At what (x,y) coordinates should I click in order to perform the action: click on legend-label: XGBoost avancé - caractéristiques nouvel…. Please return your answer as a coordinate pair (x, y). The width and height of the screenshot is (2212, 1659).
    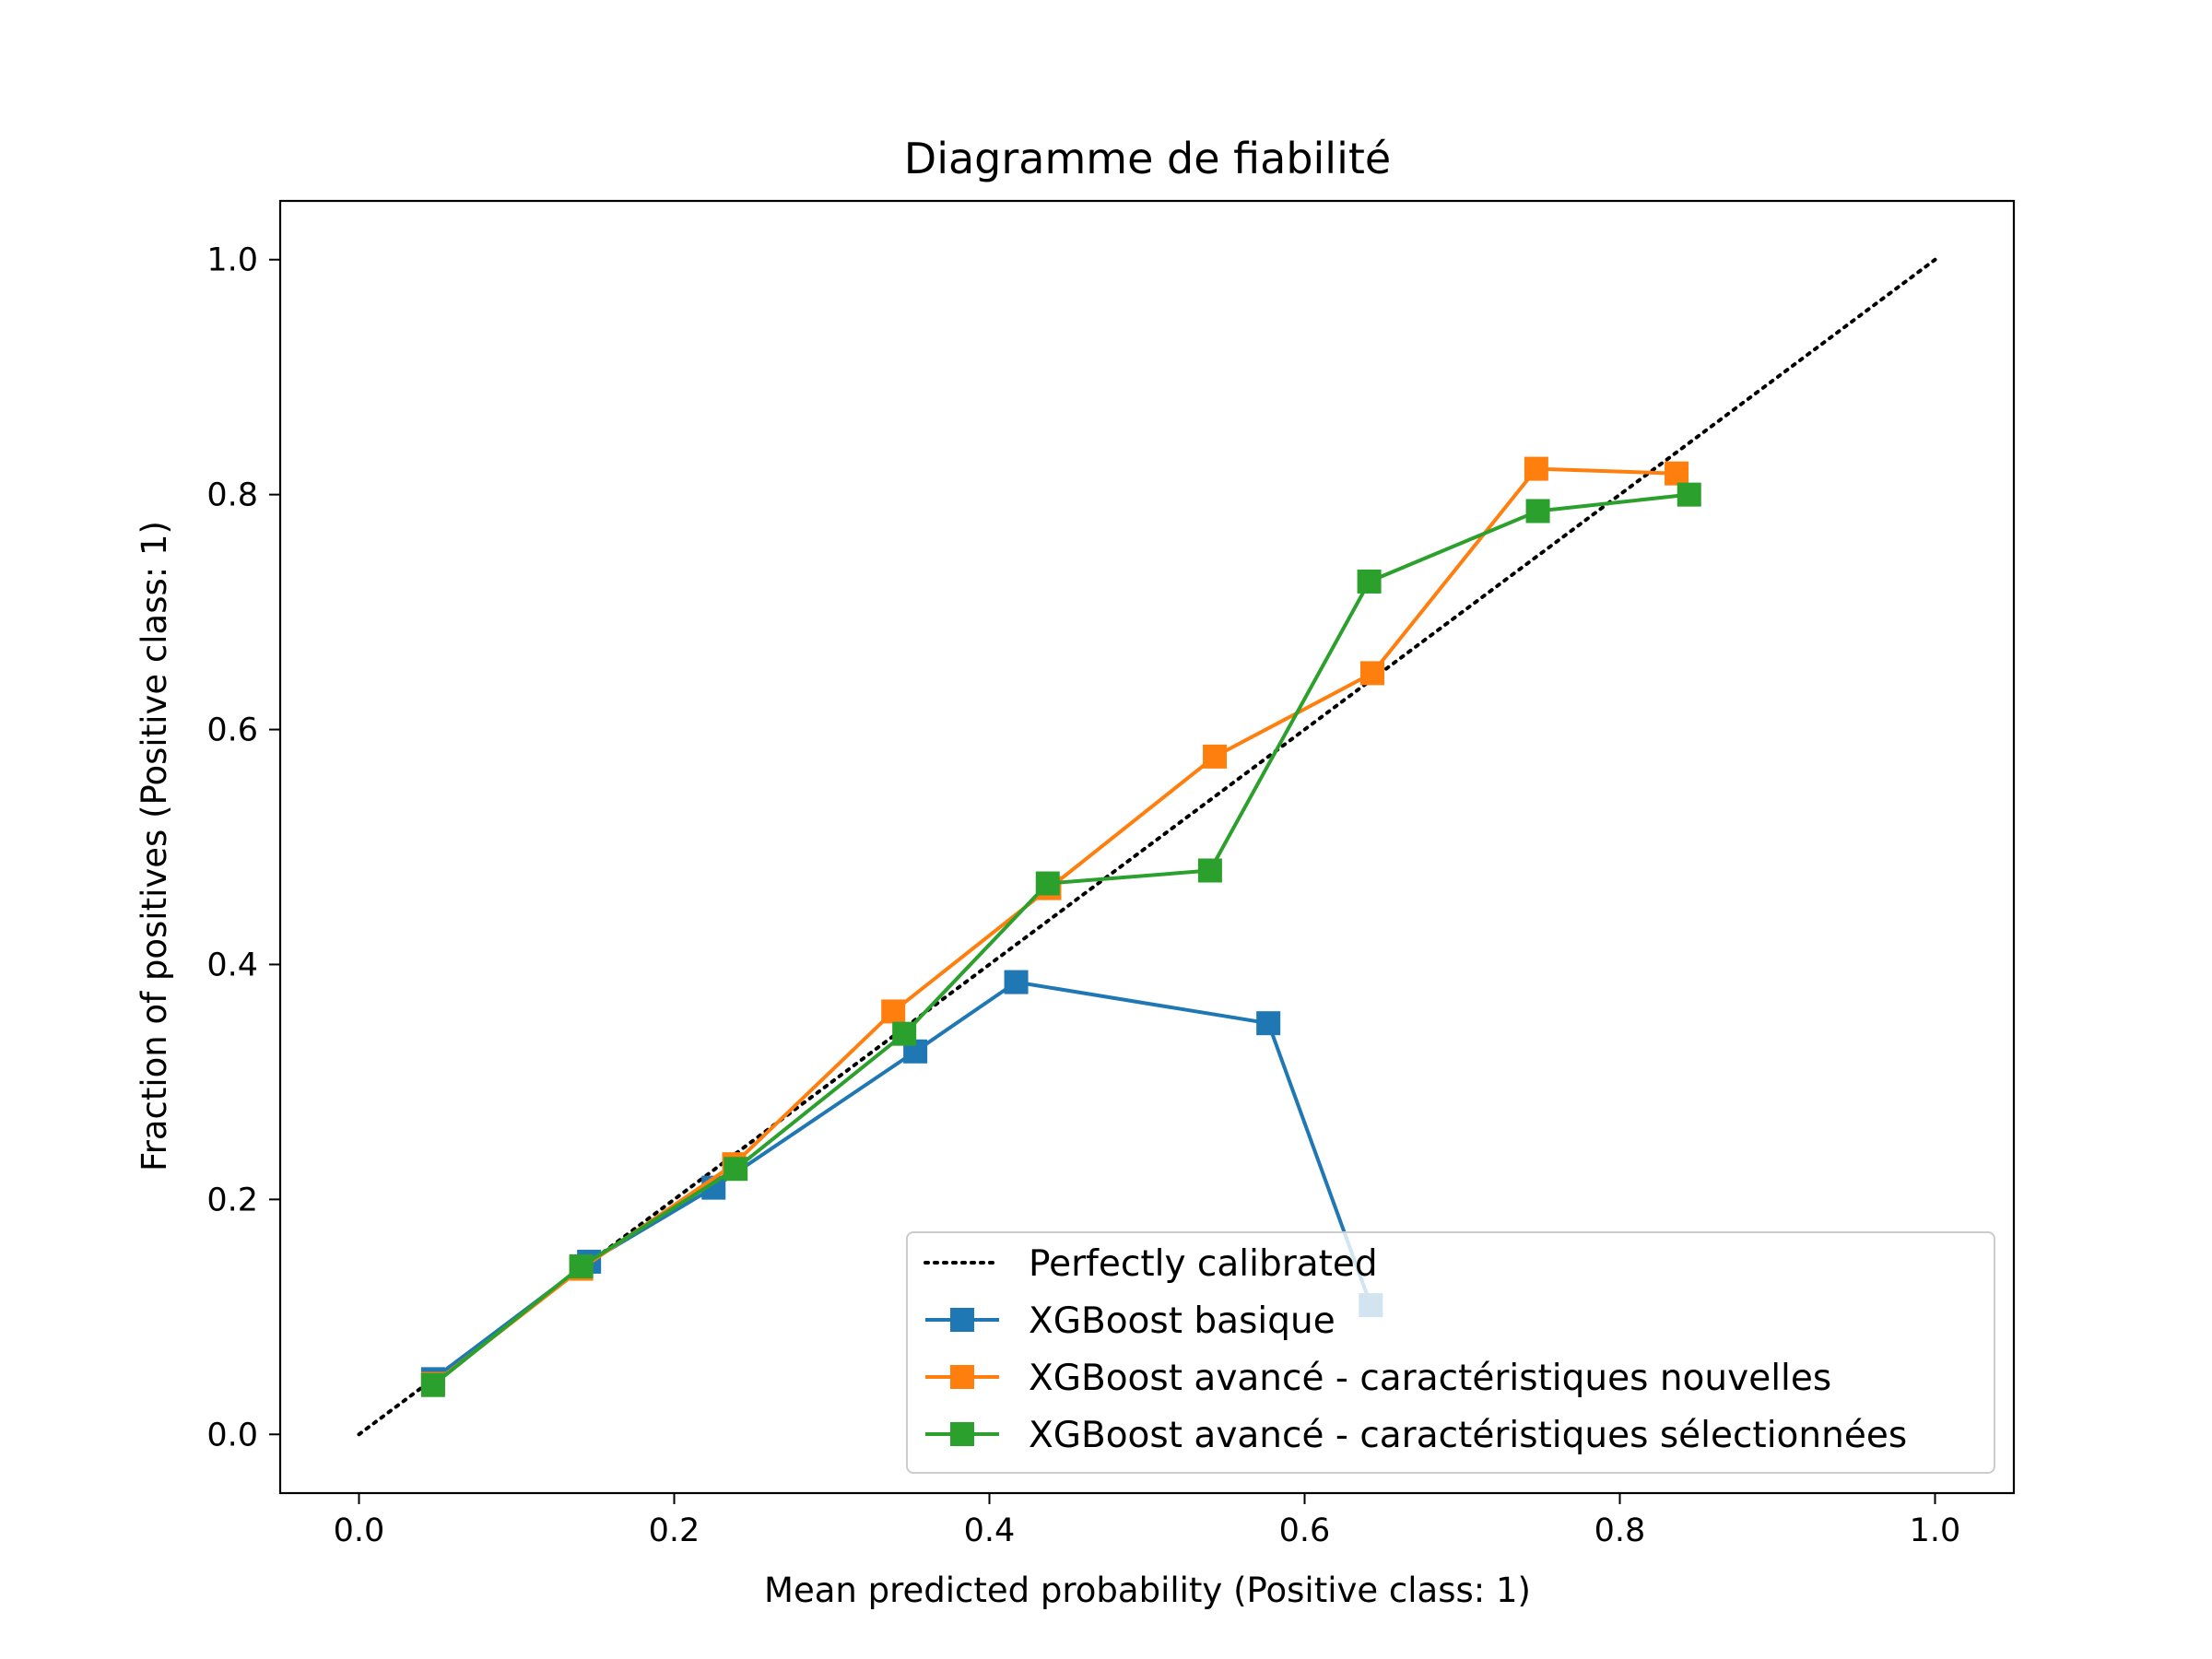
    Looking at the image, I should click on (1430, 1378).